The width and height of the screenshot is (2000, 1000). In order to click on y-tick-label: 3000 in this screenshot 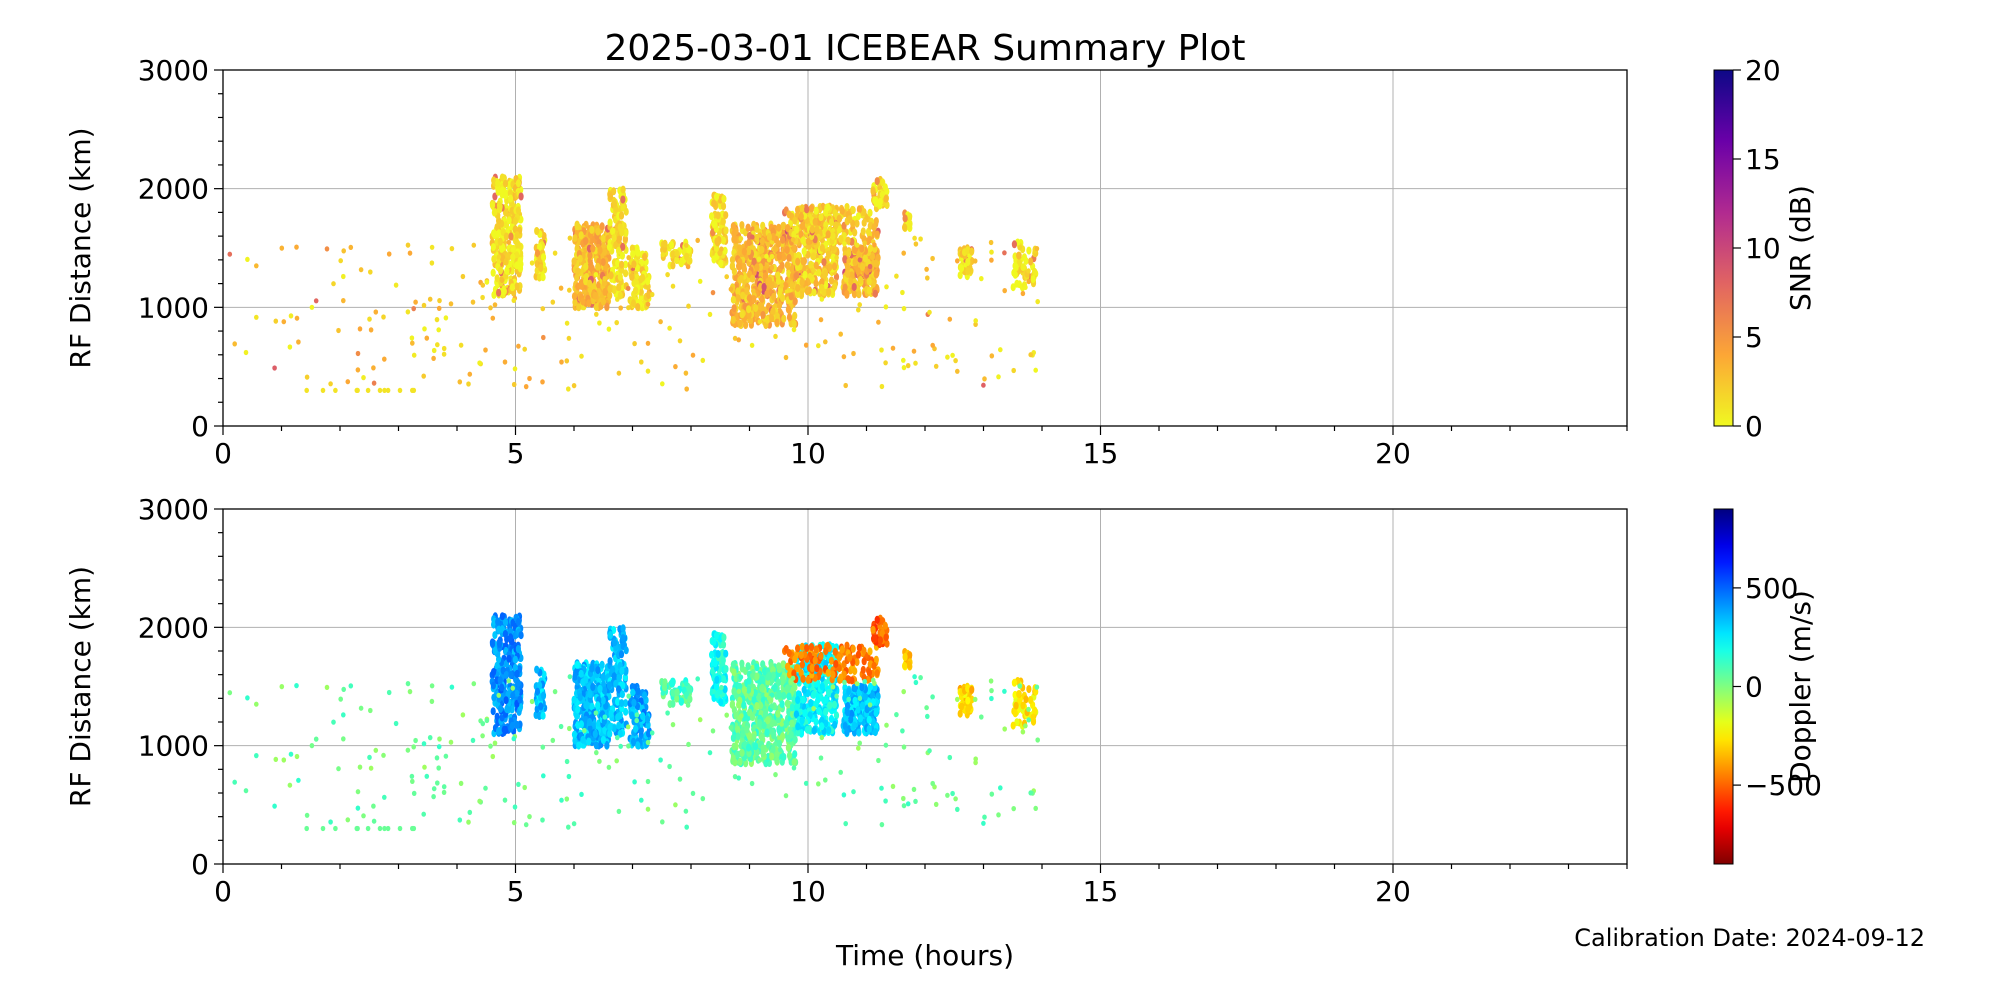, I will do `click(173, 70)`.